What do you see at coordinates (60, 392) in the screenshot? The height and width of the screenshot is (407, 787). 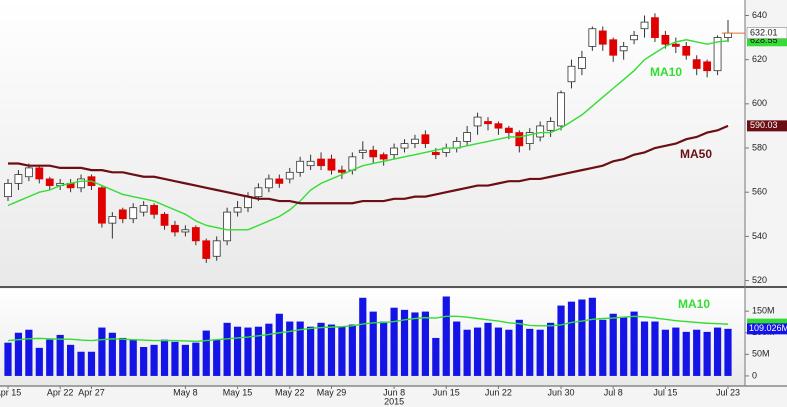 I see `x-tick-label: Apr 22` at bounding box center [60, 392].